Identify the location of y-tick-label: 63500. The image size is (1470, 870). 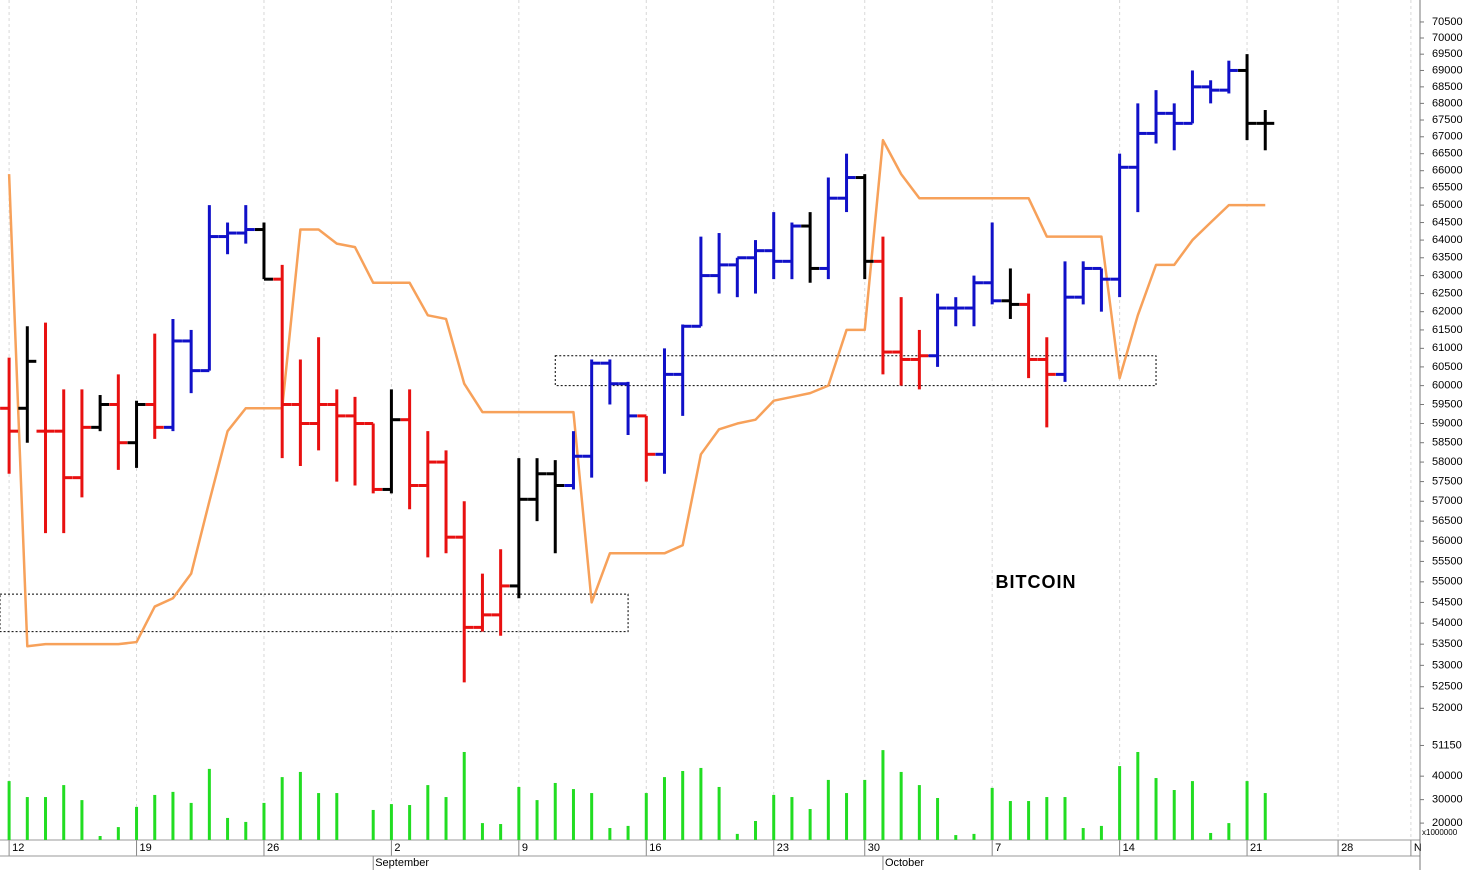
(1447, 258).